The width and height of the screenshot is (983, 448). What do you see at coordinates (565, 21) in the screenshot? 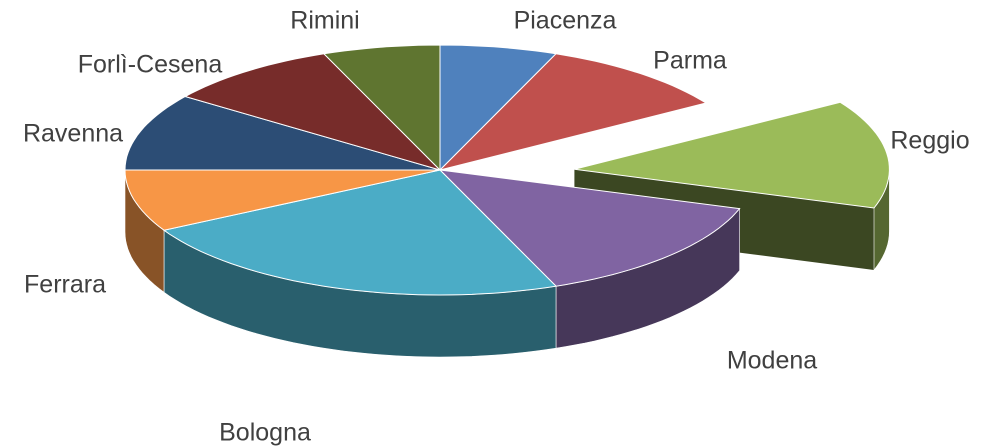
I see `slice-label: Piacenza` at bounding box center [565, 21].